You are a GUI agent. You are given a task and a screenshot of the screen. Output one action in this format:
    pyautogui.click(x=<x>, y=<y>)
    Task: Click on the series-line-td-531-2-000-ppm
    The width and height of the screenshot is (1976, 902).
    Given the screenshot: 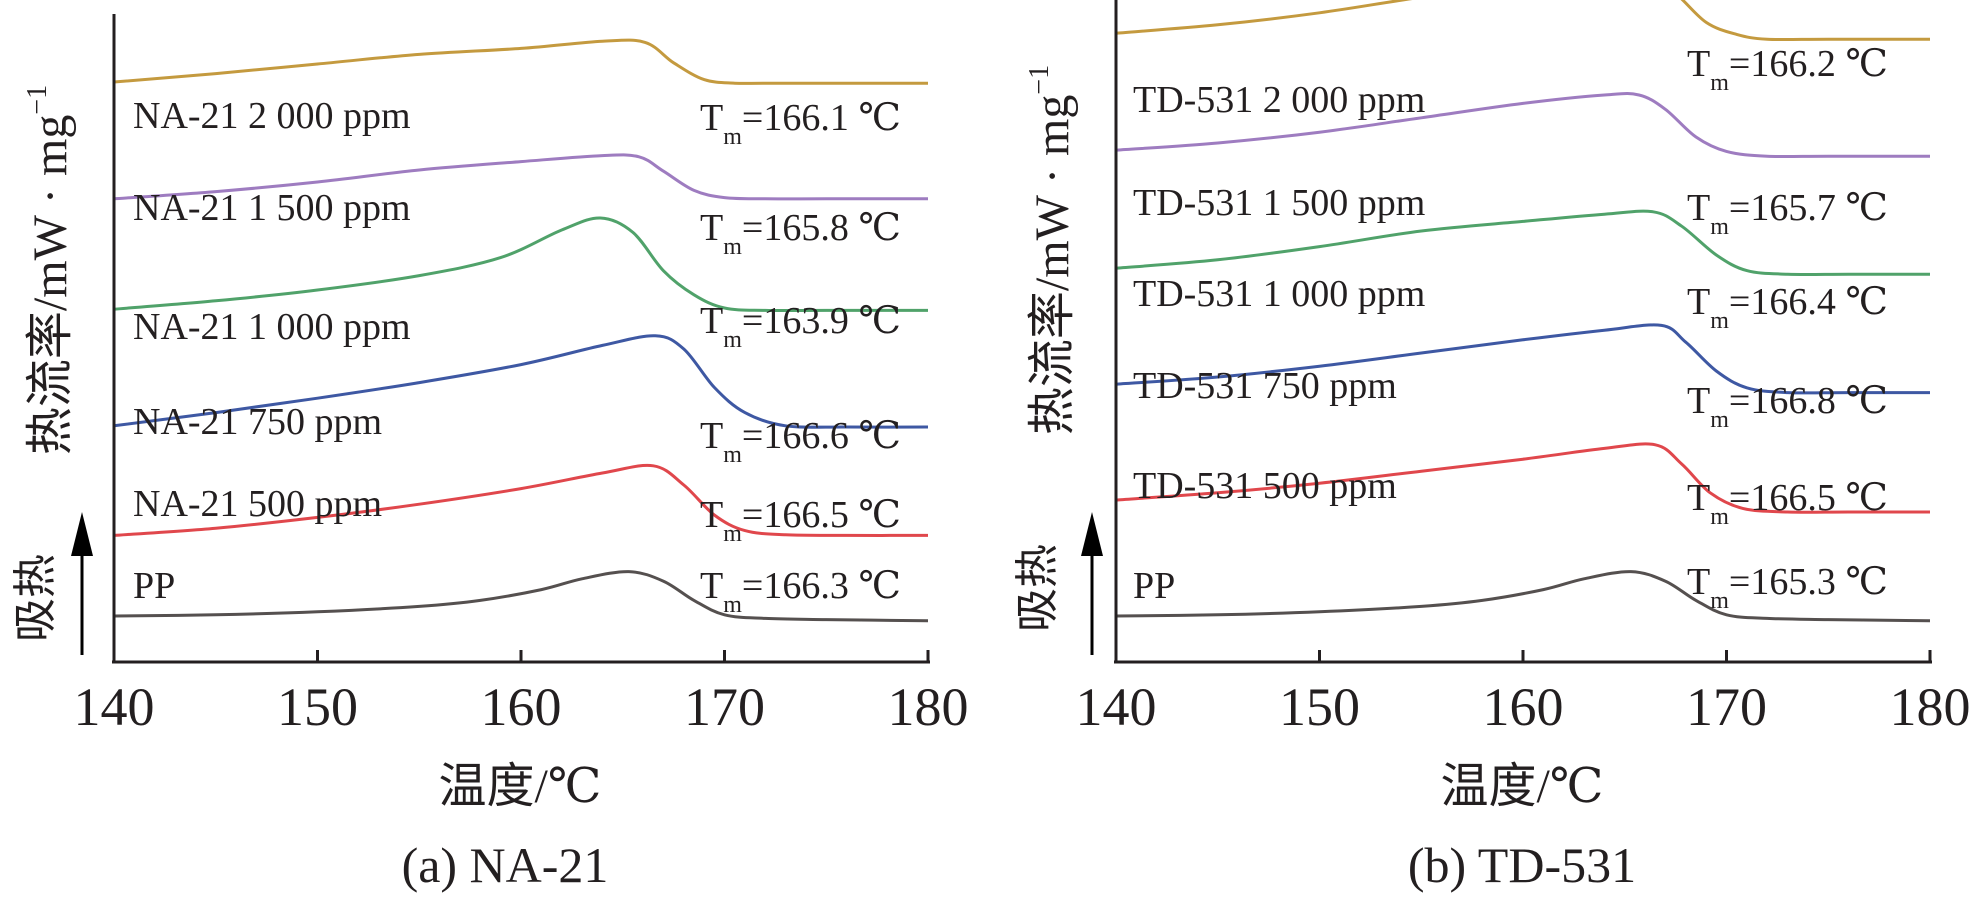 What is the action you would take?
    pyautogui.click(x=1522, y=21)
    